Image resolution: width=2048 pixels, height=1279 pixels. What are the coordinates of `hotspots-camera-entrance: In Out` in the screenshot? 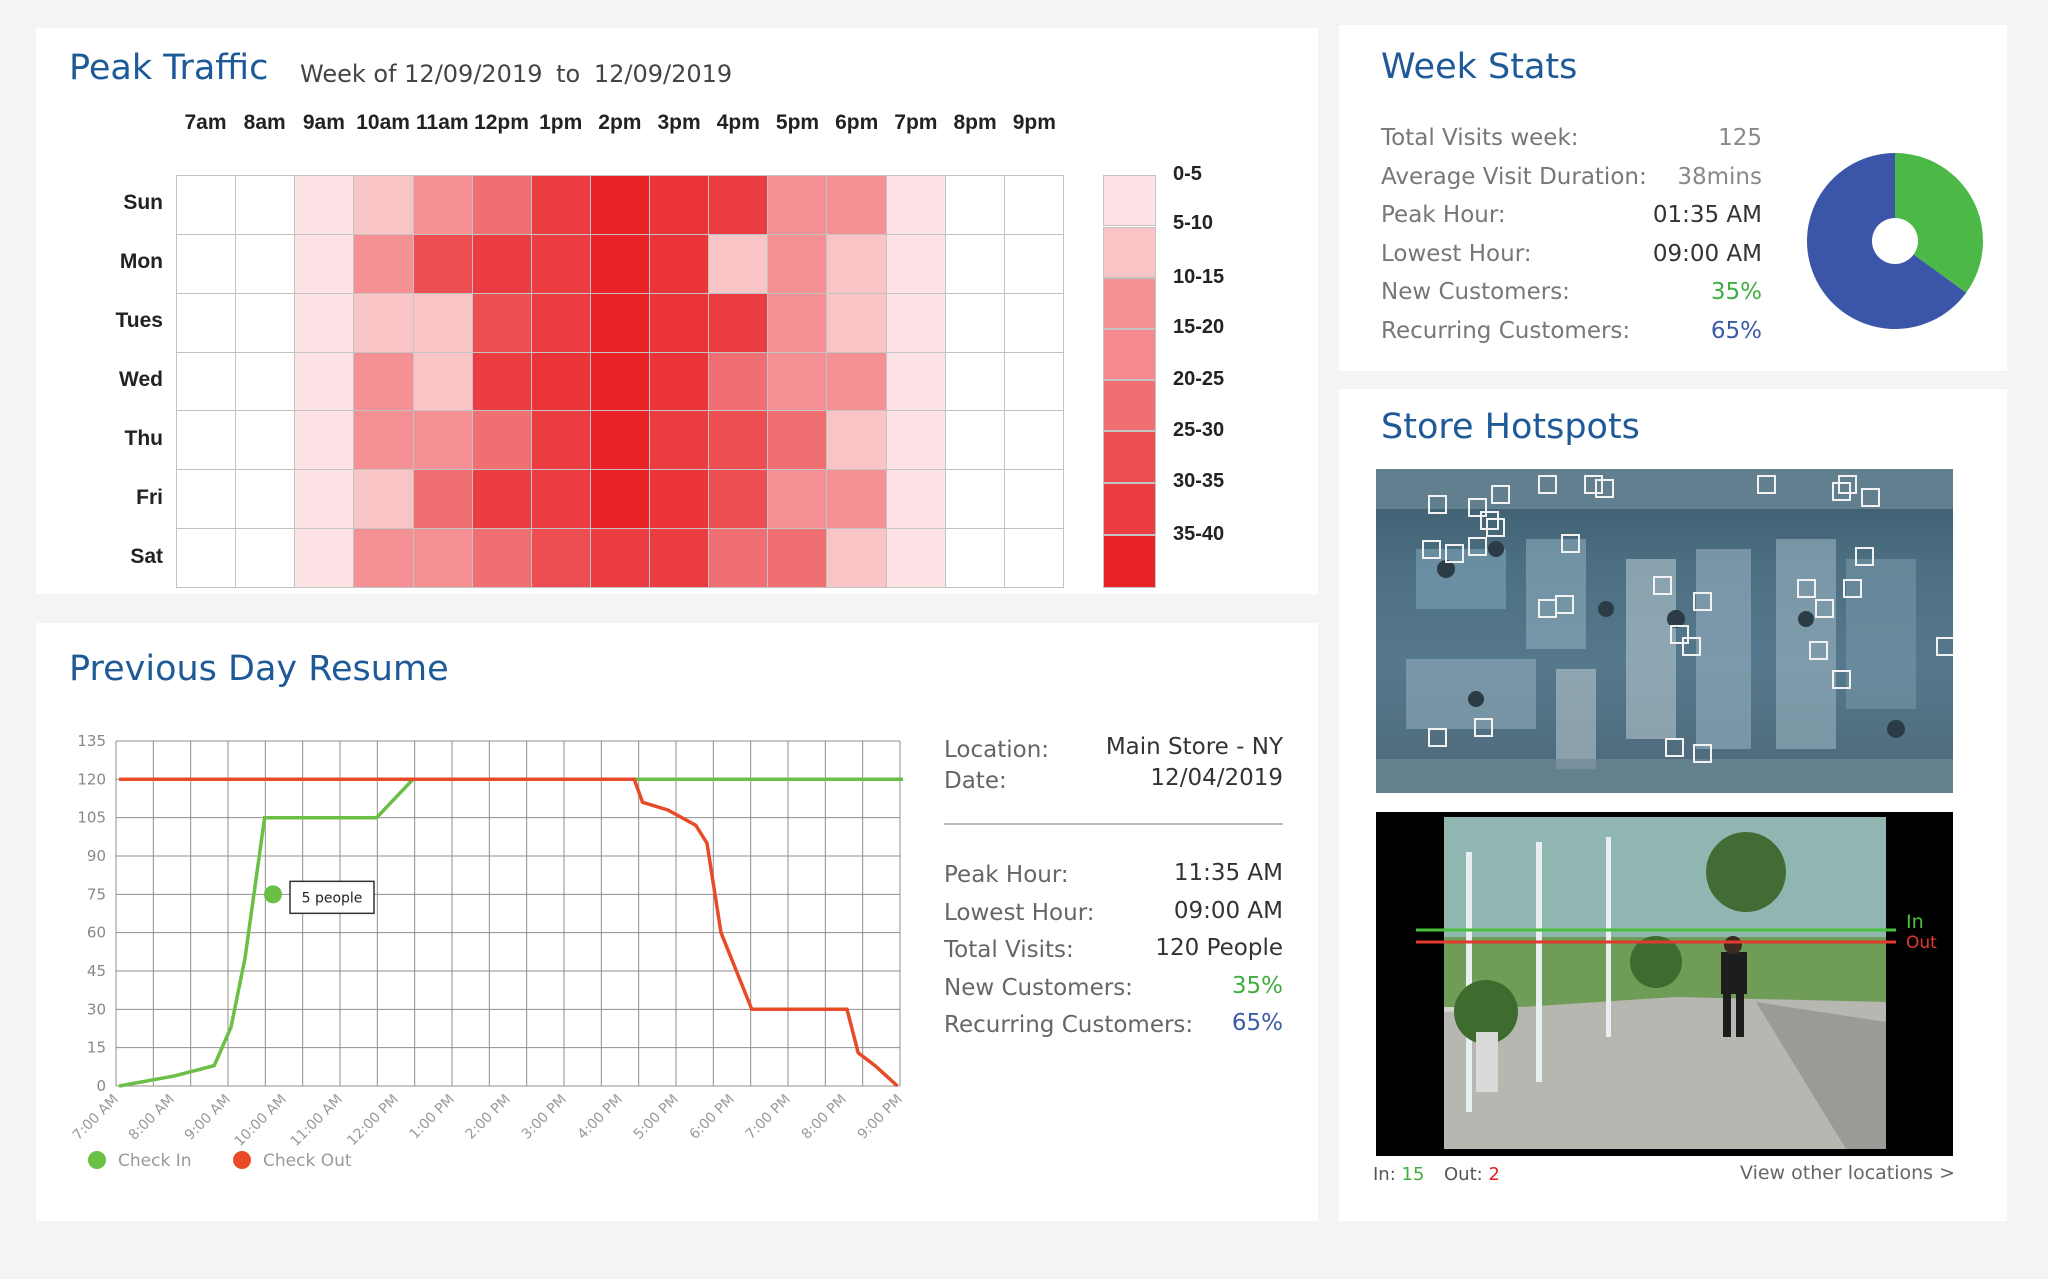 It's located at (1664, 984).